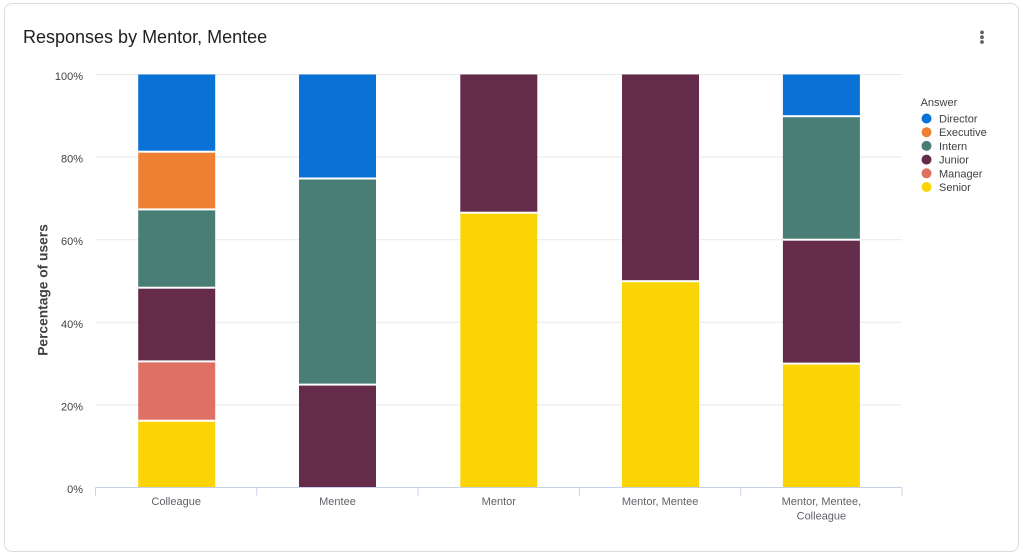 Image resolution: width=1023 pixels, height=559 pixels. What do you see at coordinates (145, 37) in the screenshot?
I see `svg-text: Responses by Mentor, Mentee` at bounding box center [145, 37].